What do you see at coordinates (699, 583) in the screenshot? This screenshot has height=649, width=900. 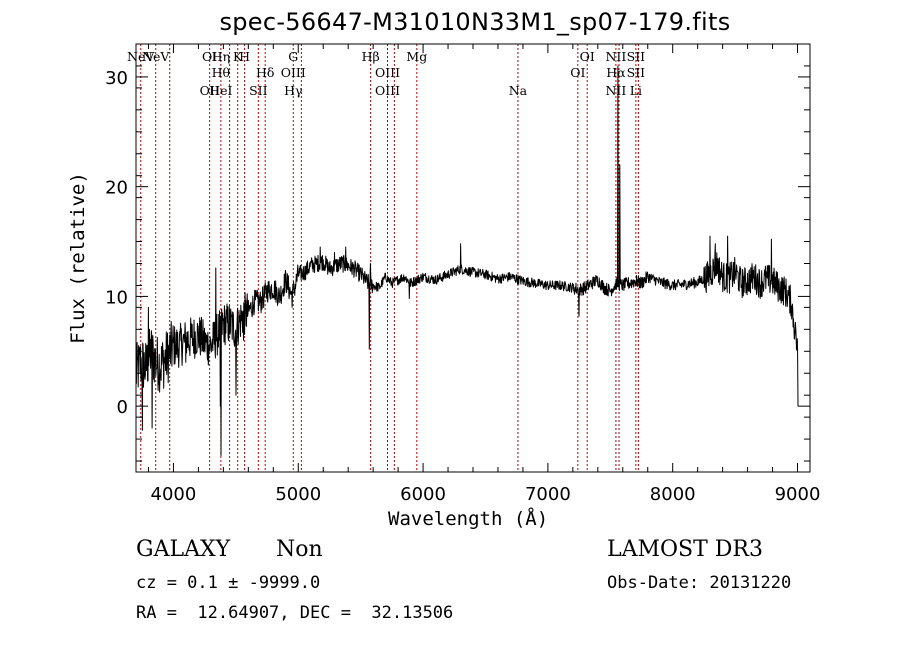 I see `obs-date-line: Obs-Date: 20131220` at bounding box center [699, 583].